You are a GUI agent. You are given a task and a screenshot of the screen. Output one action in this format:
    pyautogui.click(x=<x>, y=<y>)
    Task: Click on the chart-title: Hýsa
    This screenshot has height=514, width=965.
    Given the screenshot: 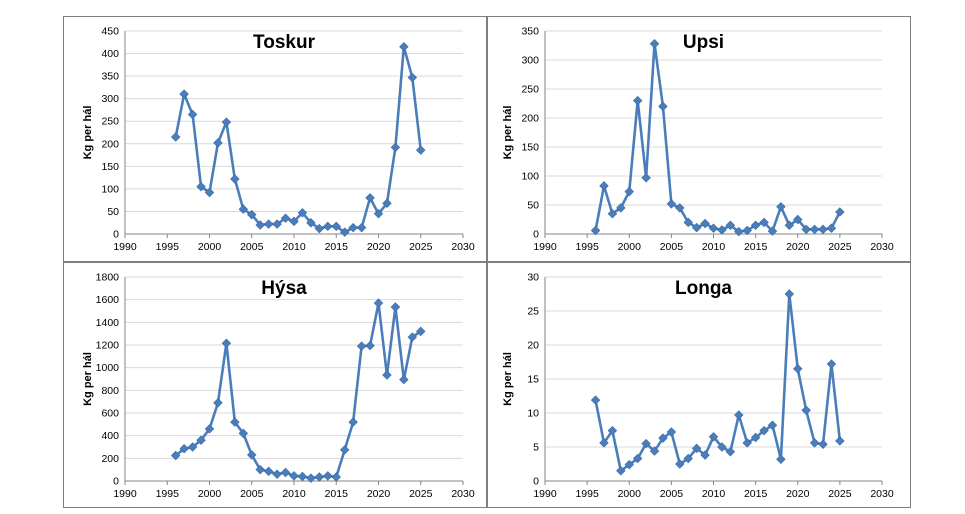 What is the action you would take?
    pyautogui.click(x=284, y=288)
    